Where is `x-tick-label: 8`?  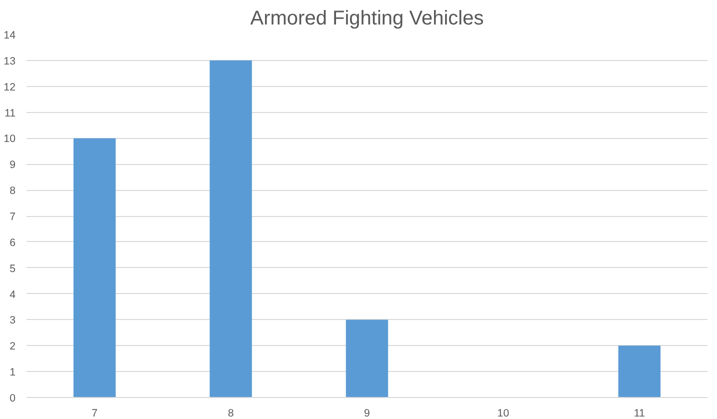 x-tick-label: 8 is located at coordinates (231, 413).